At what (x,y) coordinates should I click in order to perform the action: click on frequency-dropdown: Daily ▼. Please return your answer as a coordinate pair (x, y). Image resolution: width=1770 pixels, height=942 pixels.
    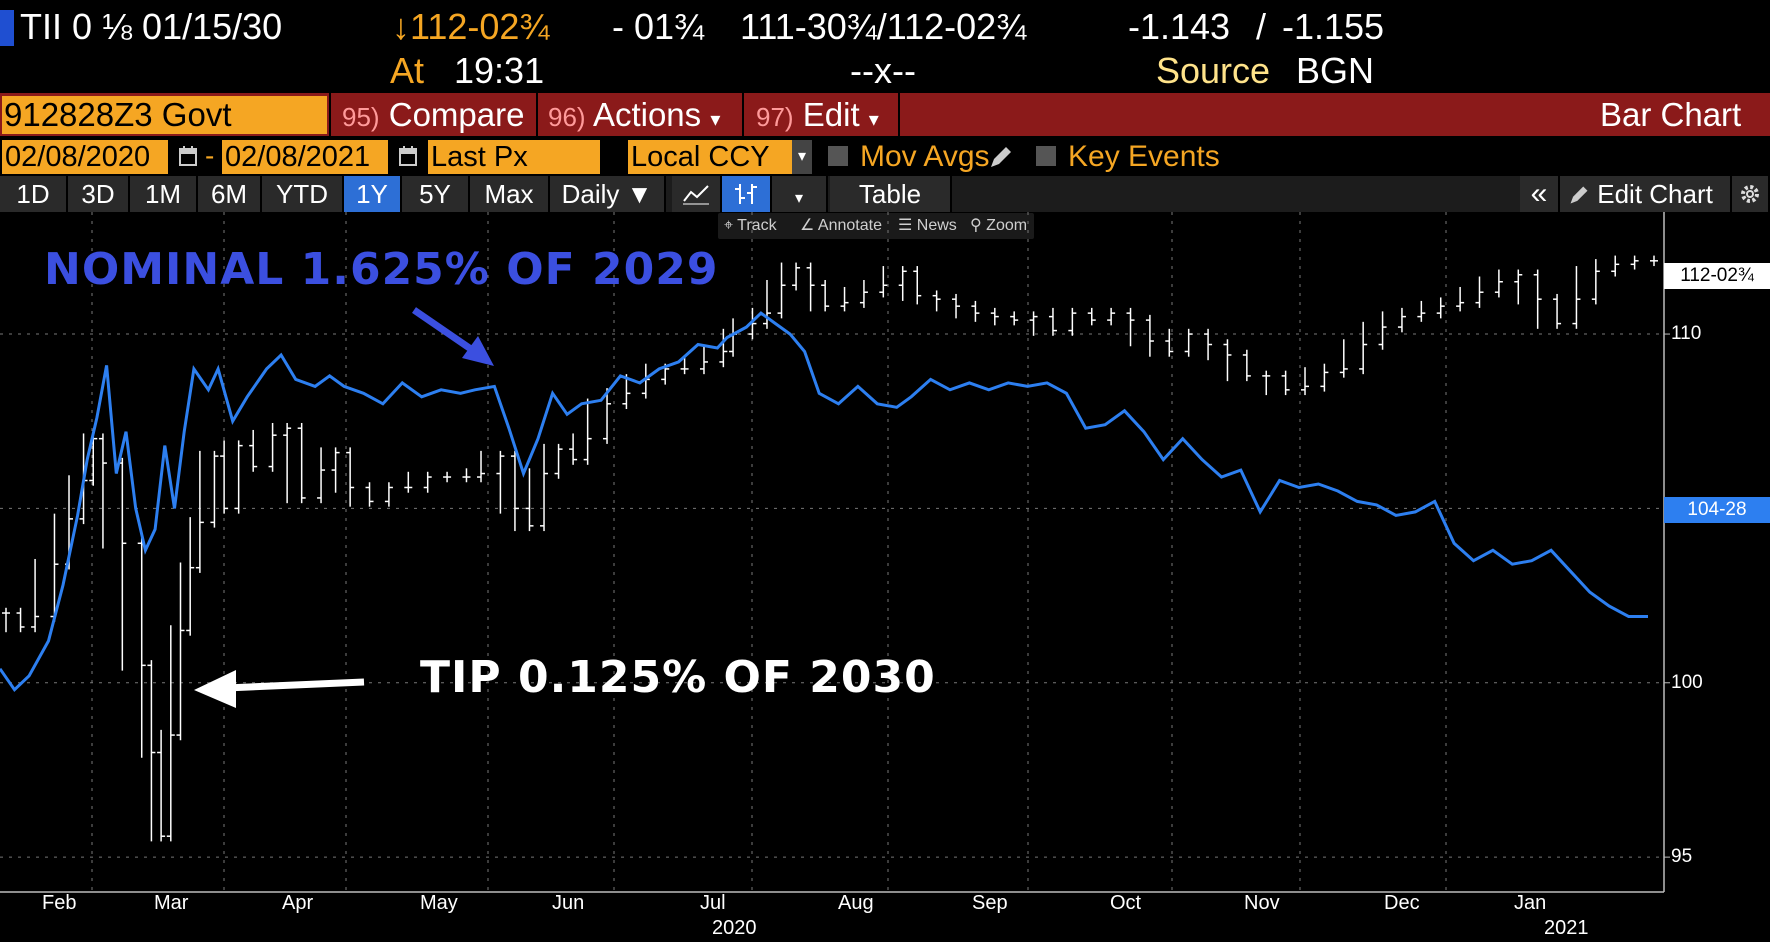
    Looking at the image, I should click on (608, 194).